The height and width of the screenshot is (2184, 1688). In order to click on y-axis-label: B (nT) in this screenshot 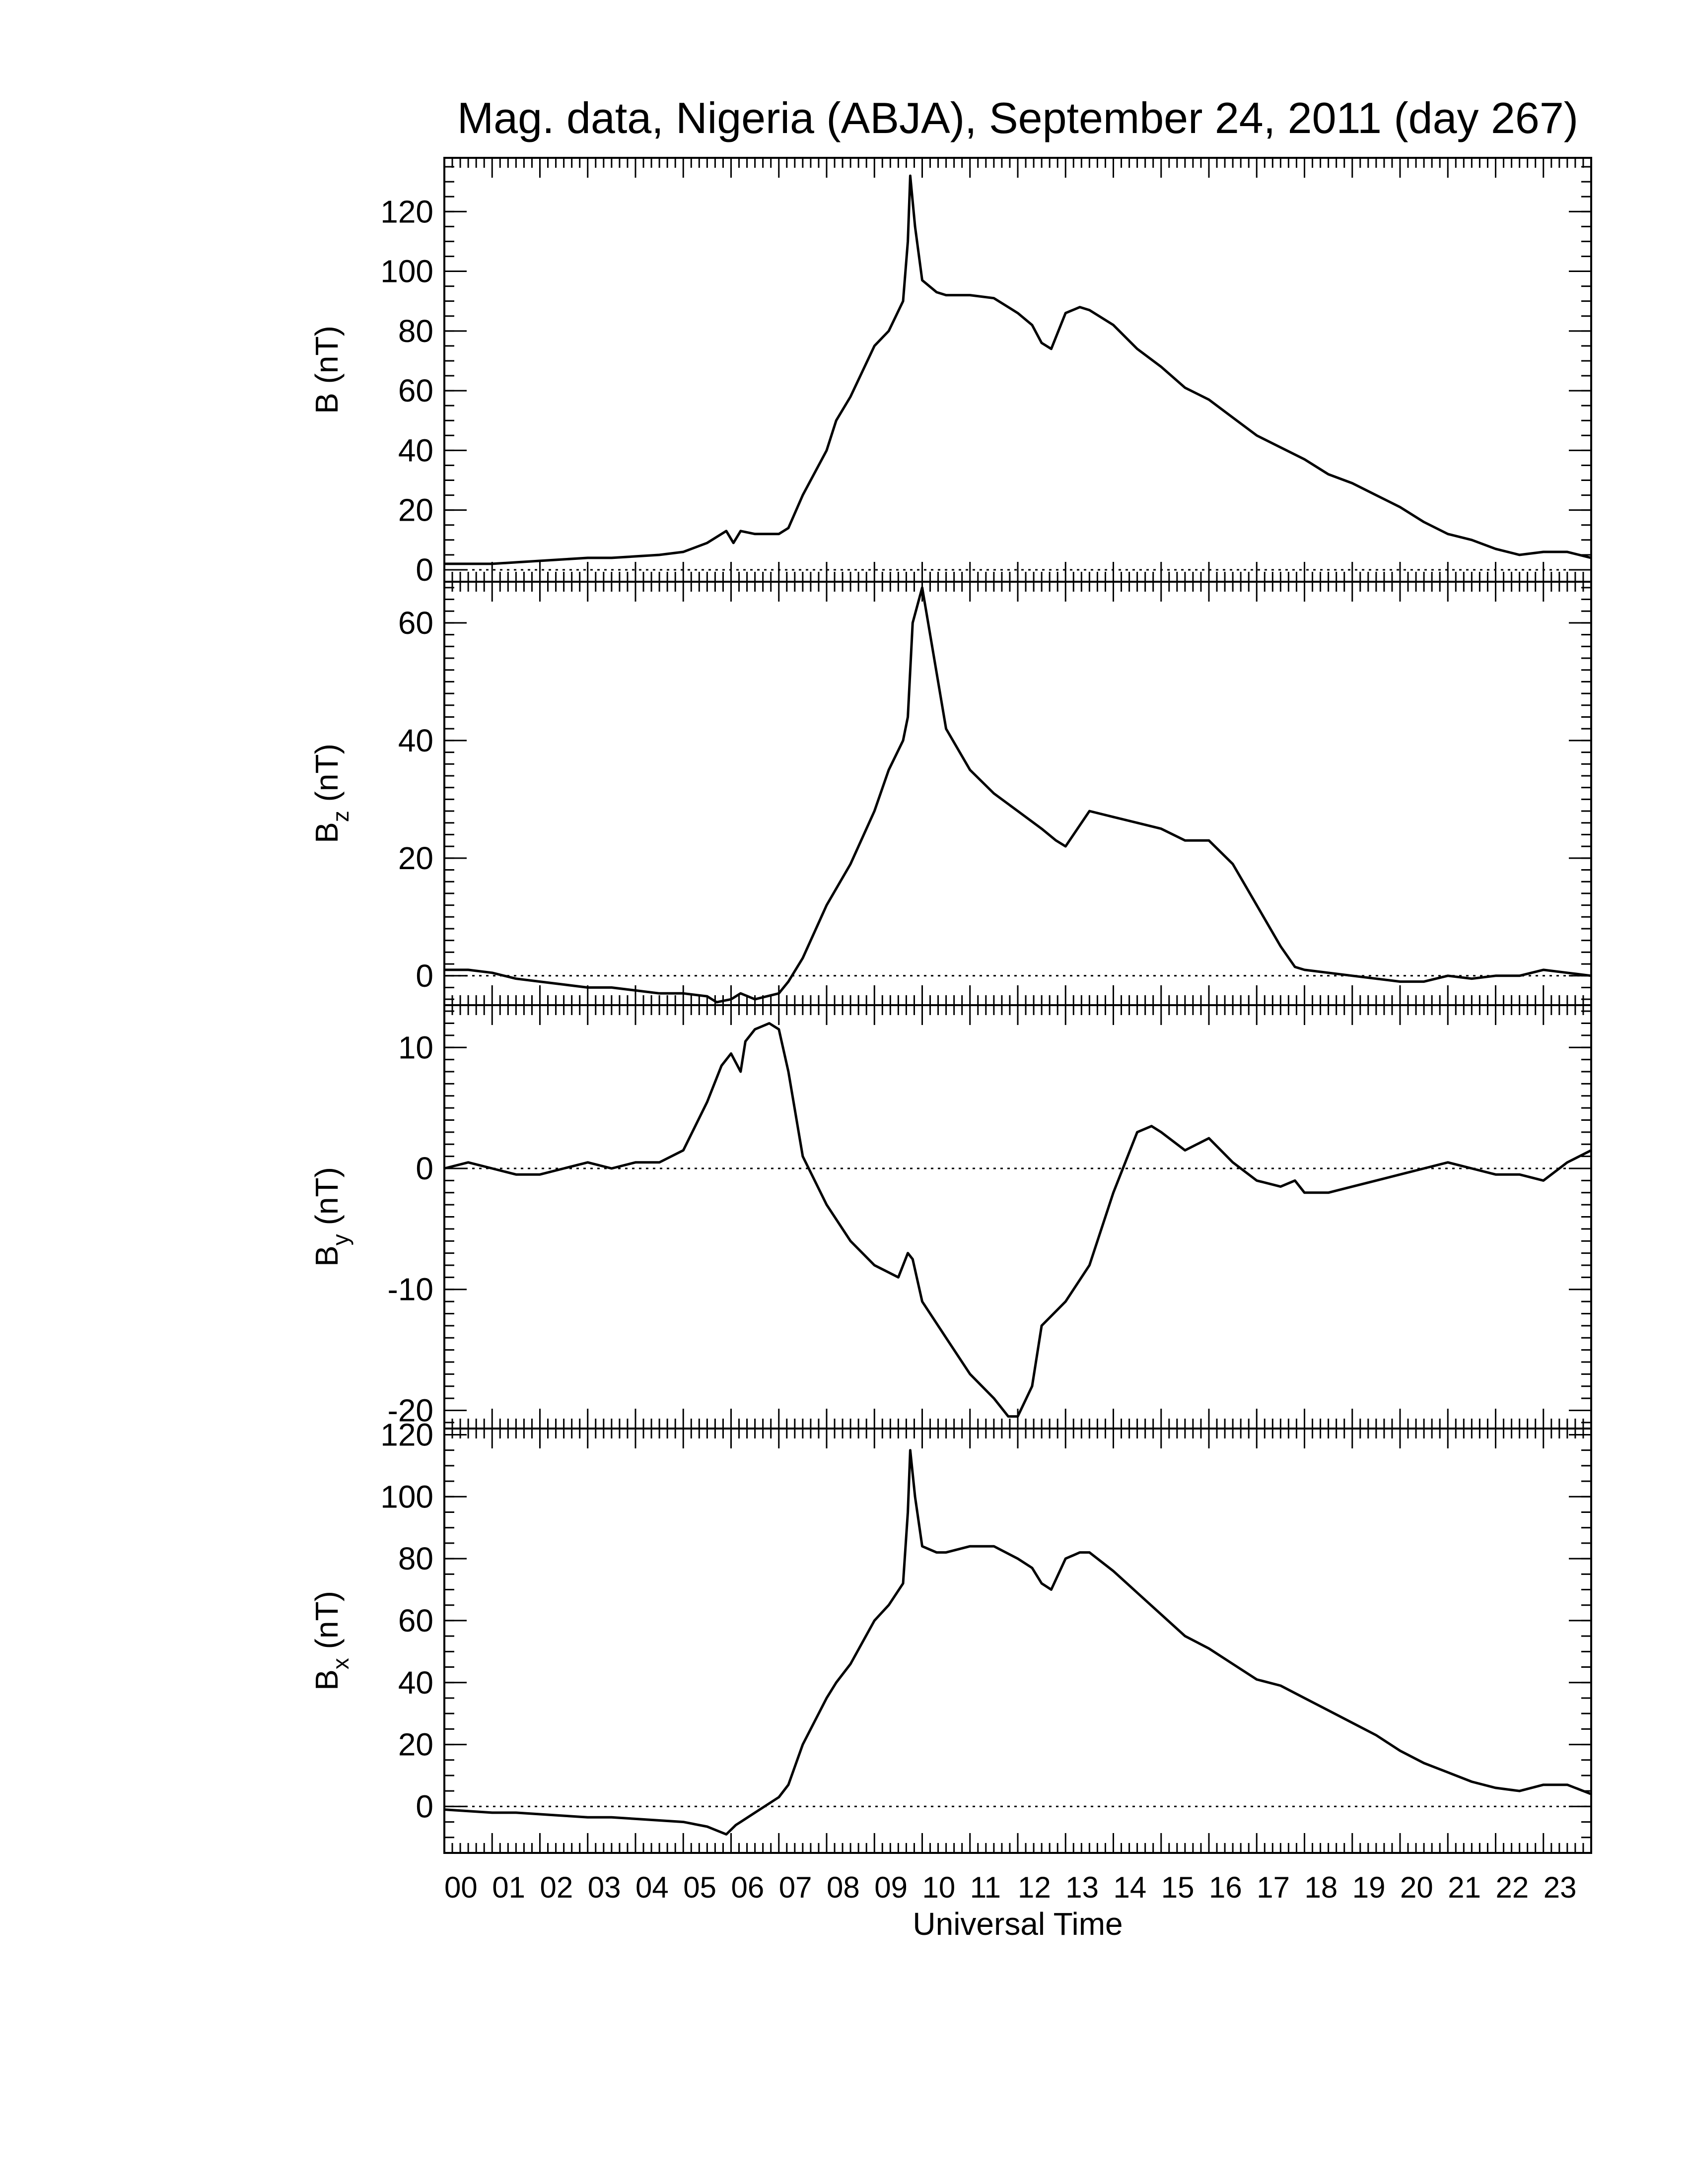, I will do `click(327, 370)`.